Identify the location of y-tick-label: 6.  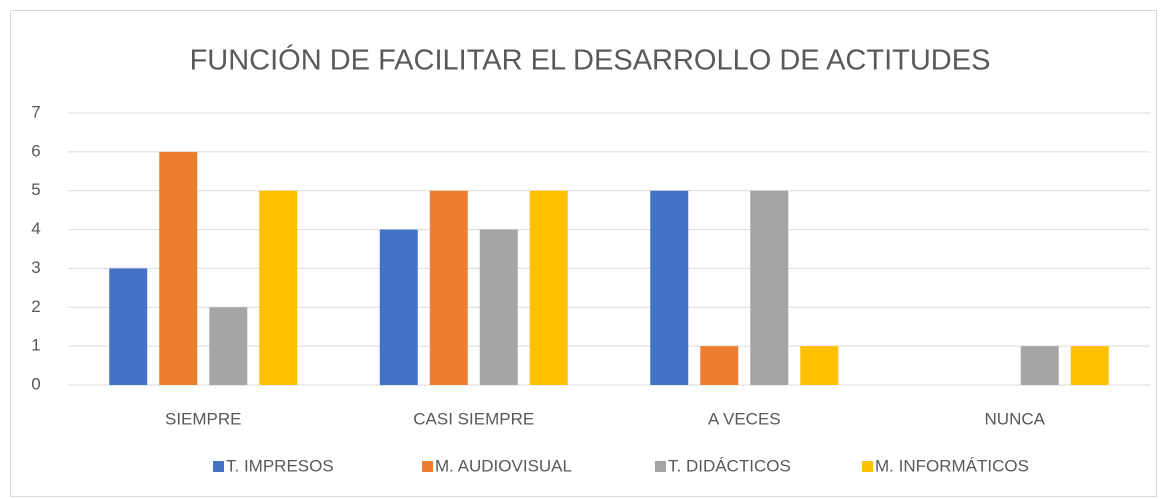
(35, 150).